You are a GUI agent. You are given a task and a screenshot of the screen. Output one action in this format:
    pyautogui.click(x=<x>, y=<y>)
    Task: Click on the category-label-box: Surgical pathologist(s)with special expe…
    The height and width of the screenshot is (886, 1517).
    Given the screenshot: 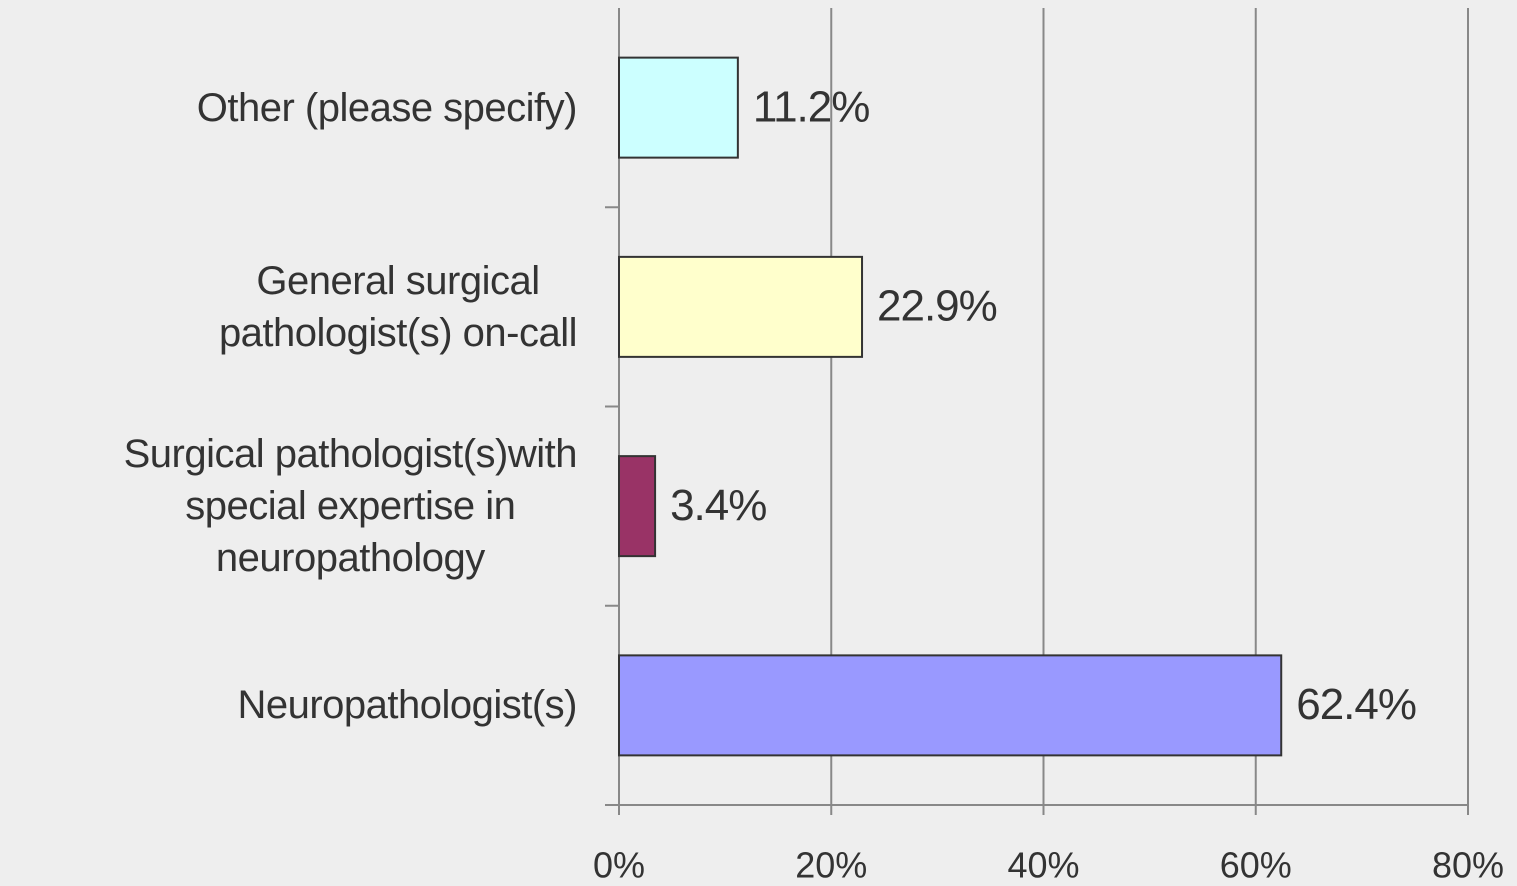 What is the action you would take?
    pyautogui.click(x=350, y=506)
    